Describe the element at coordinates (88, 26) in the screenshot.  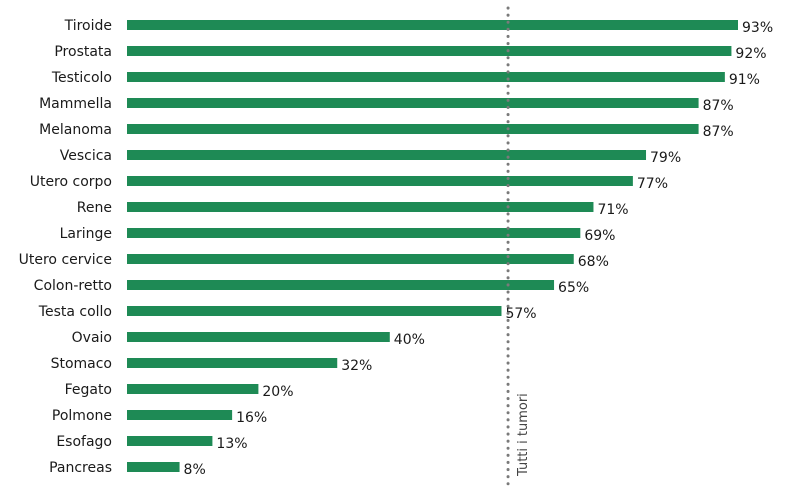
I see `category-label: Tiroide` at that location.